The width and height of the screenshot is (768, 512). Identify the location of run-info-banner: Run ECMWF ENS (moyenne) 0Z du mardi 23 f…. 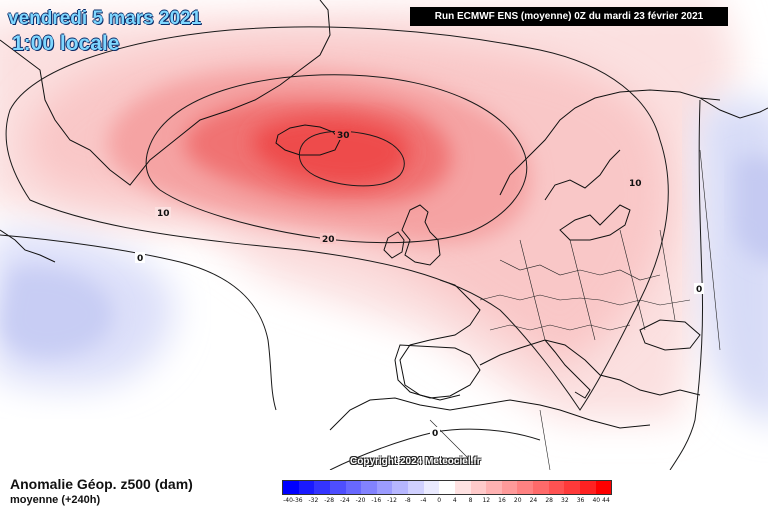
(569, 16).